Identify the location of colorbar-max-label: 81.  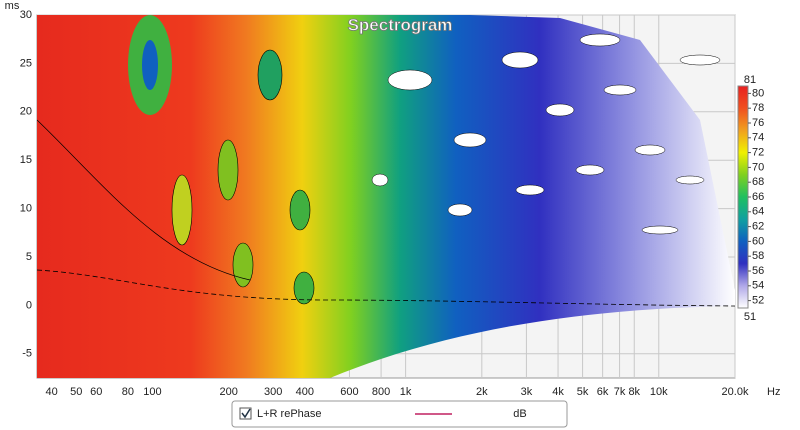
(750, 80).